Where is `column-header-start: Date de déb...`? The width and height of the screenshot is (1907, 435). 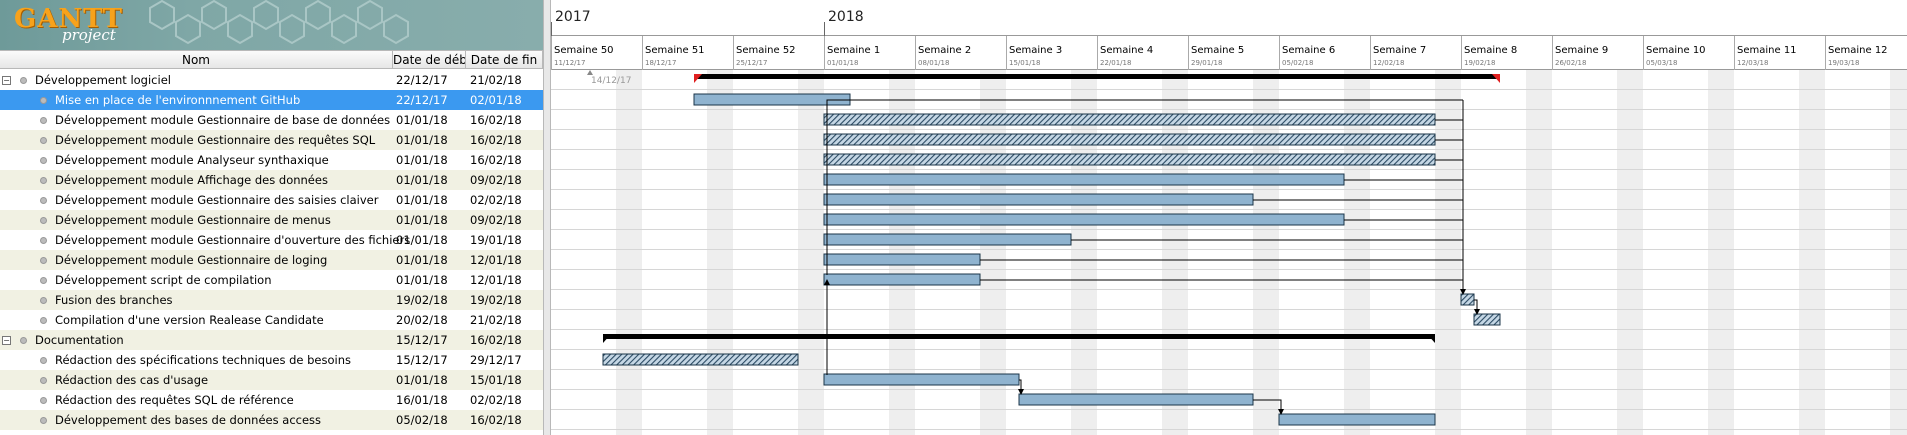 column-header-start: Date de déb... is located at coordinates (429, 60).